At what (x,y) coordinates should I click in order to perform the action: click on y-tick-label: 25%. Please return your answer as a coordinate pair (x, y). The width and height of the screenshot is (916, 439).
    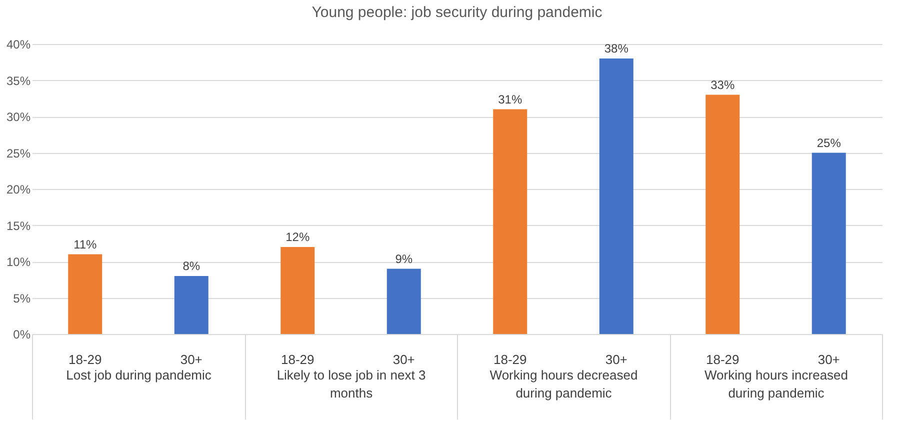
    Looking at the image, I should click on (18, 153).